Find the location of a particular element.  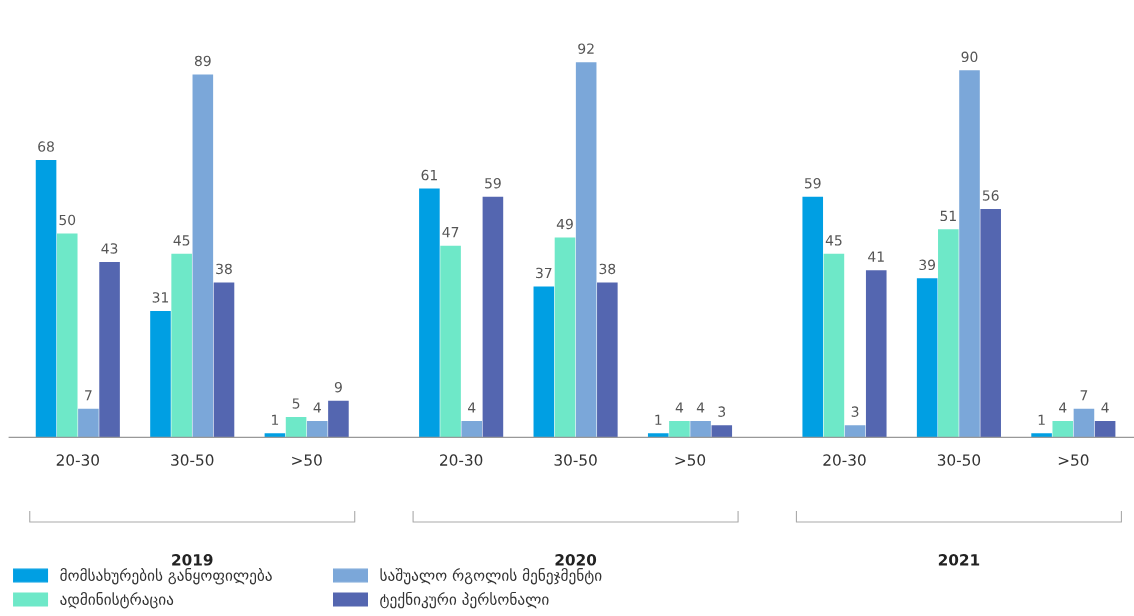

text: 2021 is located at coordinates (959, 560).